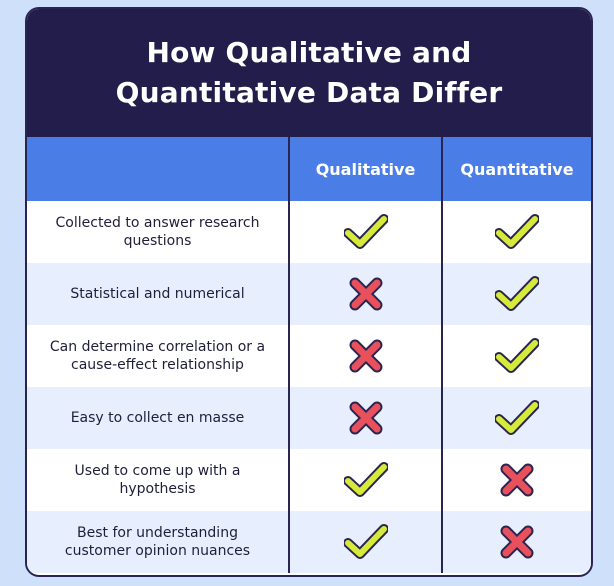 The image size is (614, 586). I want to click on table-row: Statistical and numerical, so click(309, 294).